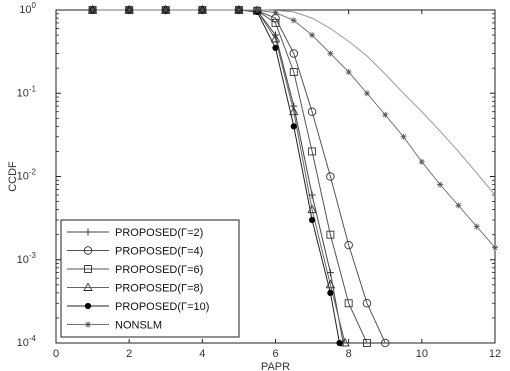 The image size is (510, 371). What do you see at coordinates (162, 307) in the screenshot?
I see `legend-label: PROPOSED(Γ=10)` at bounding box center [162, 307].